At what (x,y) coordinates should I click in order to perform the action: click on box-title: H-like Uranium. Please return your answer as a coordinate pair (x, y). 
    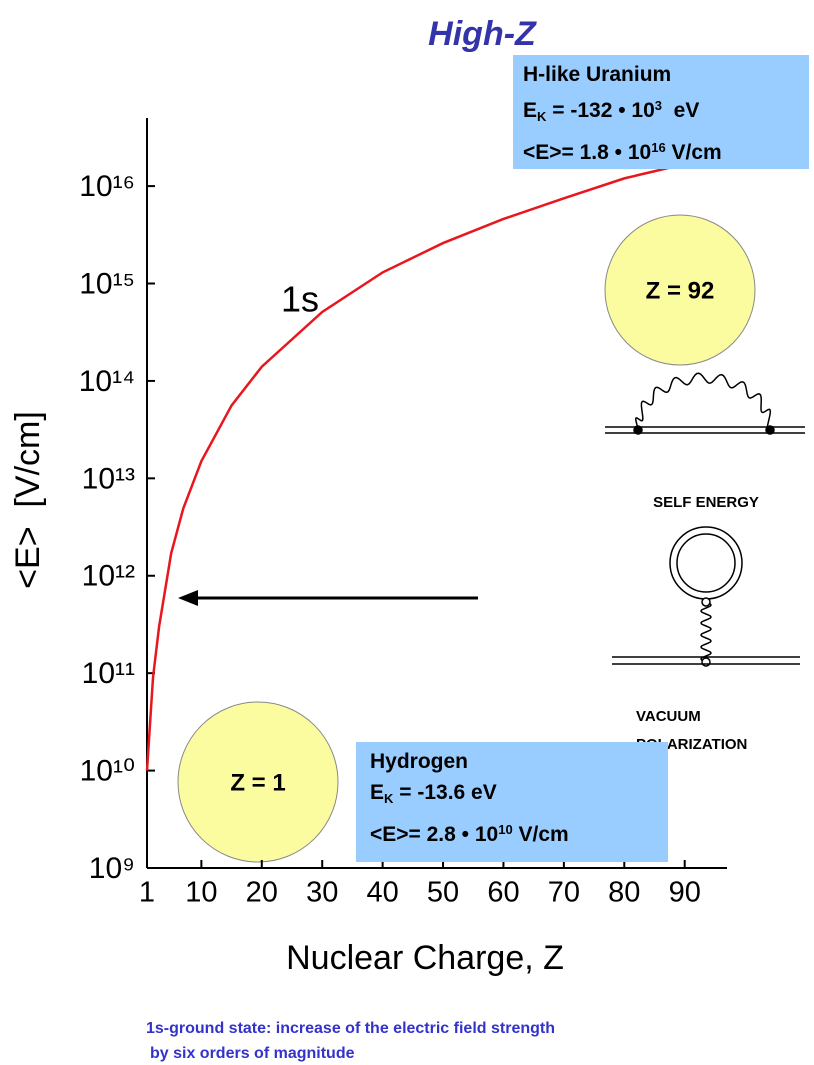
    Looking at the image, I should click on (597, 74).